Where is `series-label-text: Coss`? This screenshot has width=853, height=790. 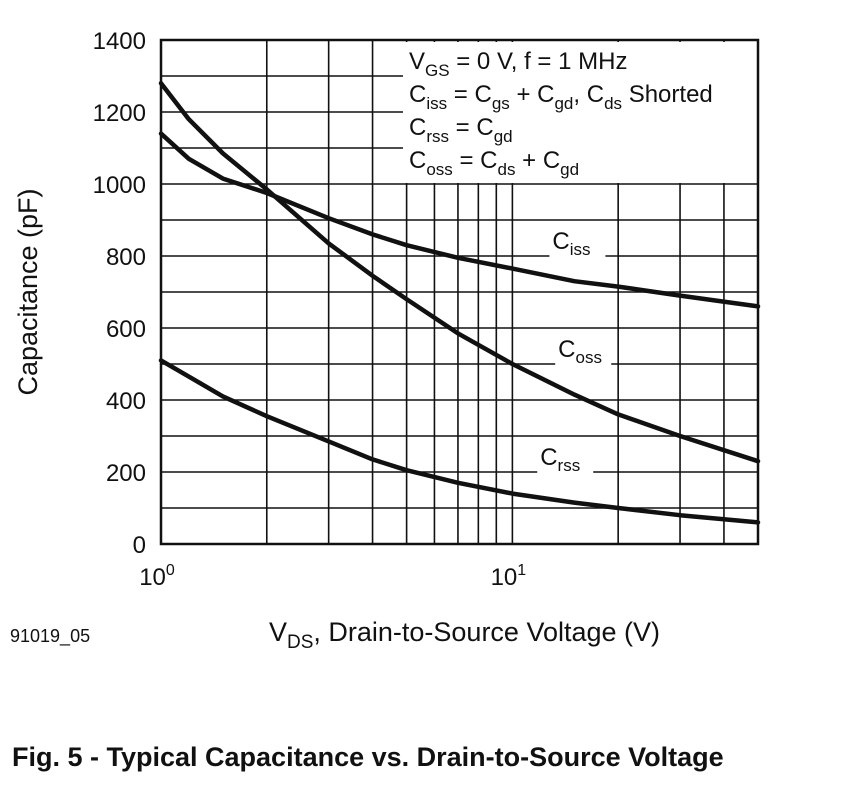
series-label-text: Coss is located at coordinates (580, 351).